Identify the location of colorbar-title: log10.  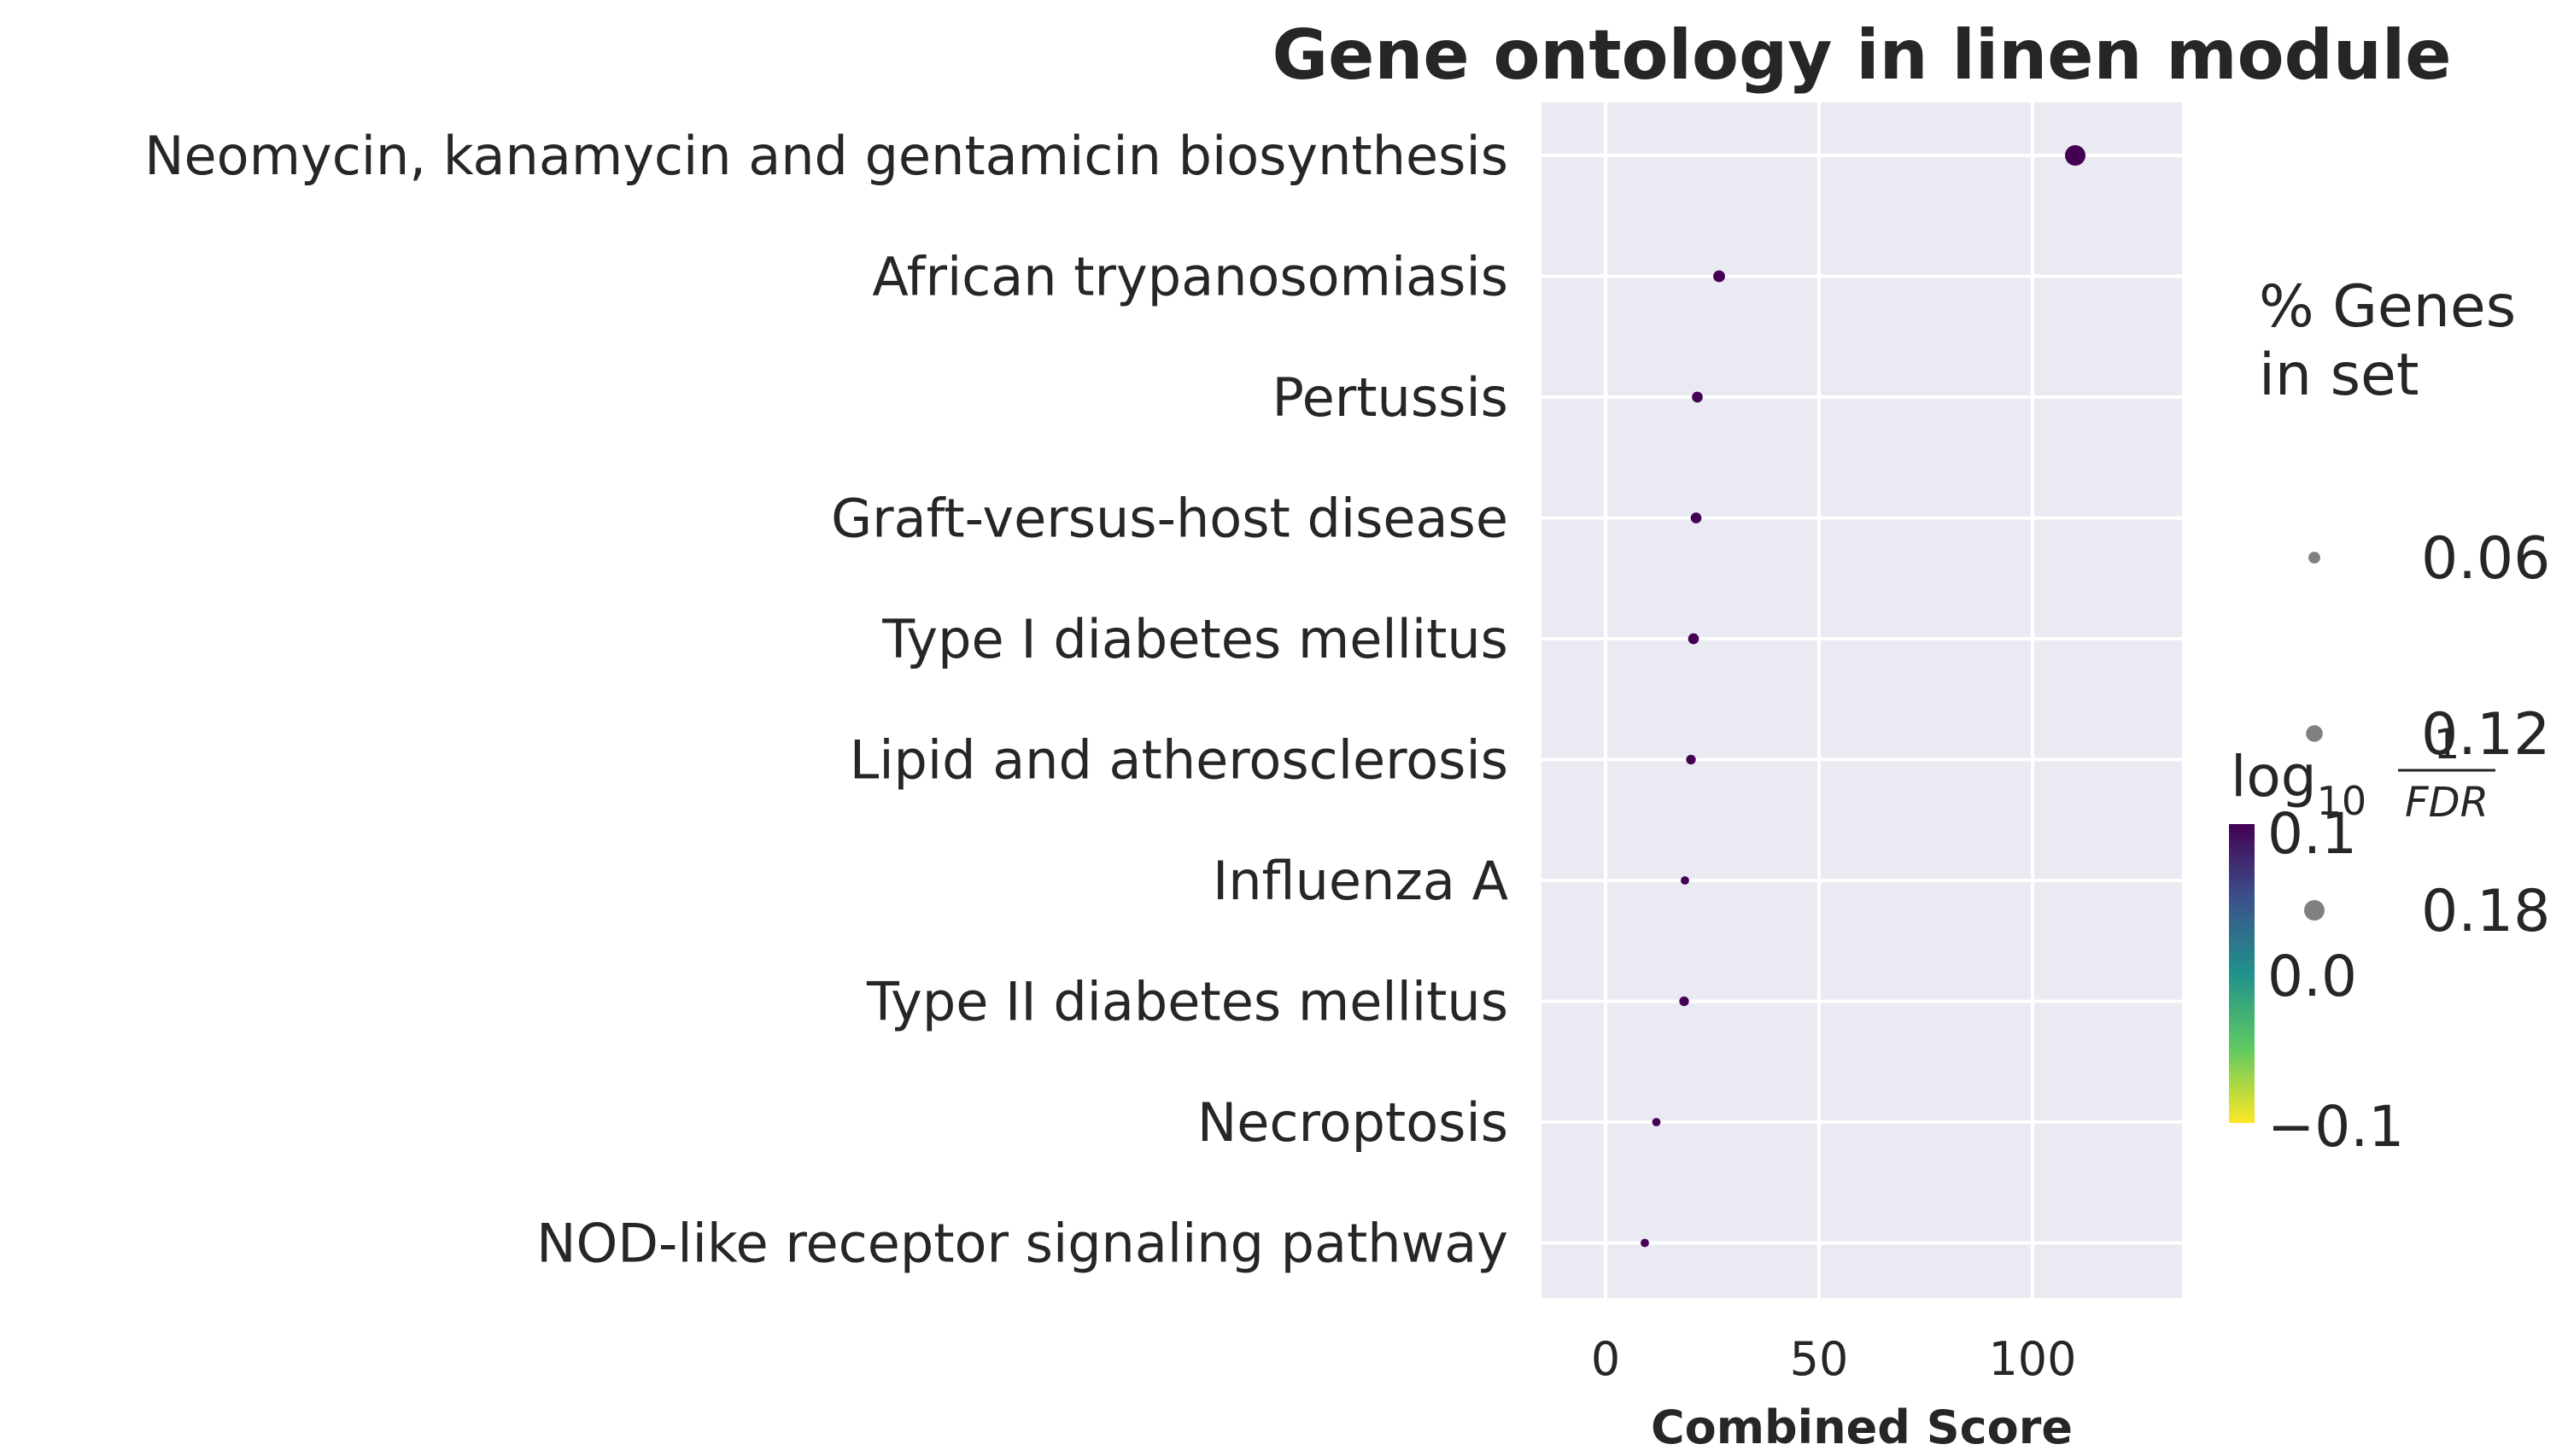
(2298, 784).